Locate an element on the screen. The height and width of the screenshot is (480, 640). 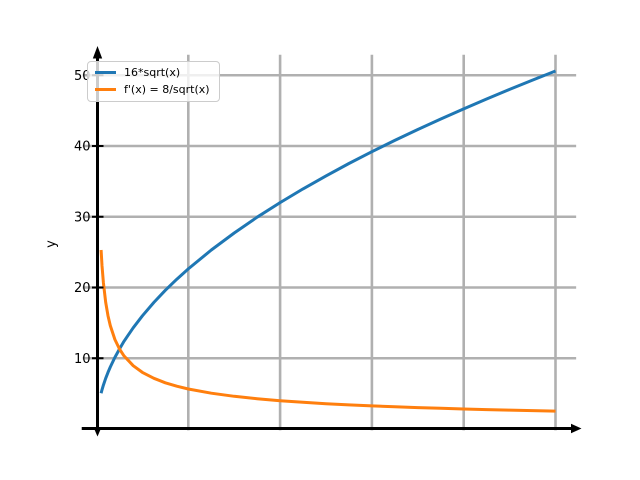
y-tick-label: 40 is located at coordinates (82, 147).